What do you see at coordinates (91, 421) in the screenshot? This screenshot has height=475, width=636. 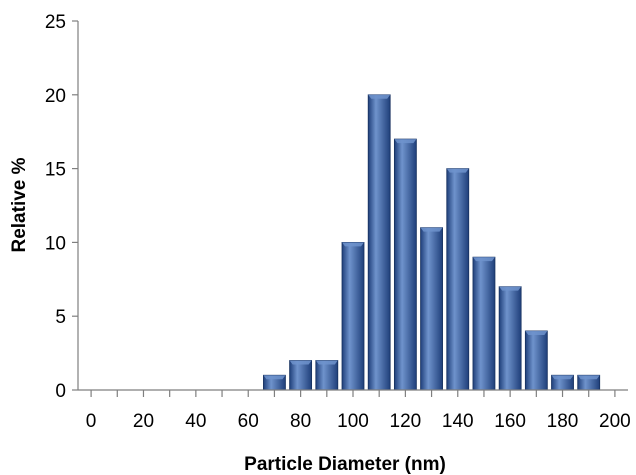 I see `x-tick-label: 0` at bounding box center [91, 421].